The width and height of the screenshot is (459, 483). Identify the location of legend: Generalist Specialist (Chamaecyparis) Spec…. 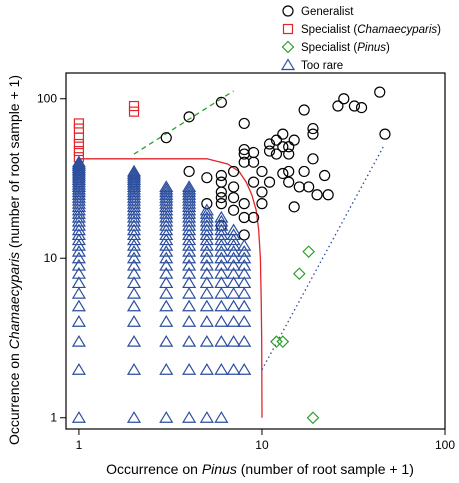
(360, 38).